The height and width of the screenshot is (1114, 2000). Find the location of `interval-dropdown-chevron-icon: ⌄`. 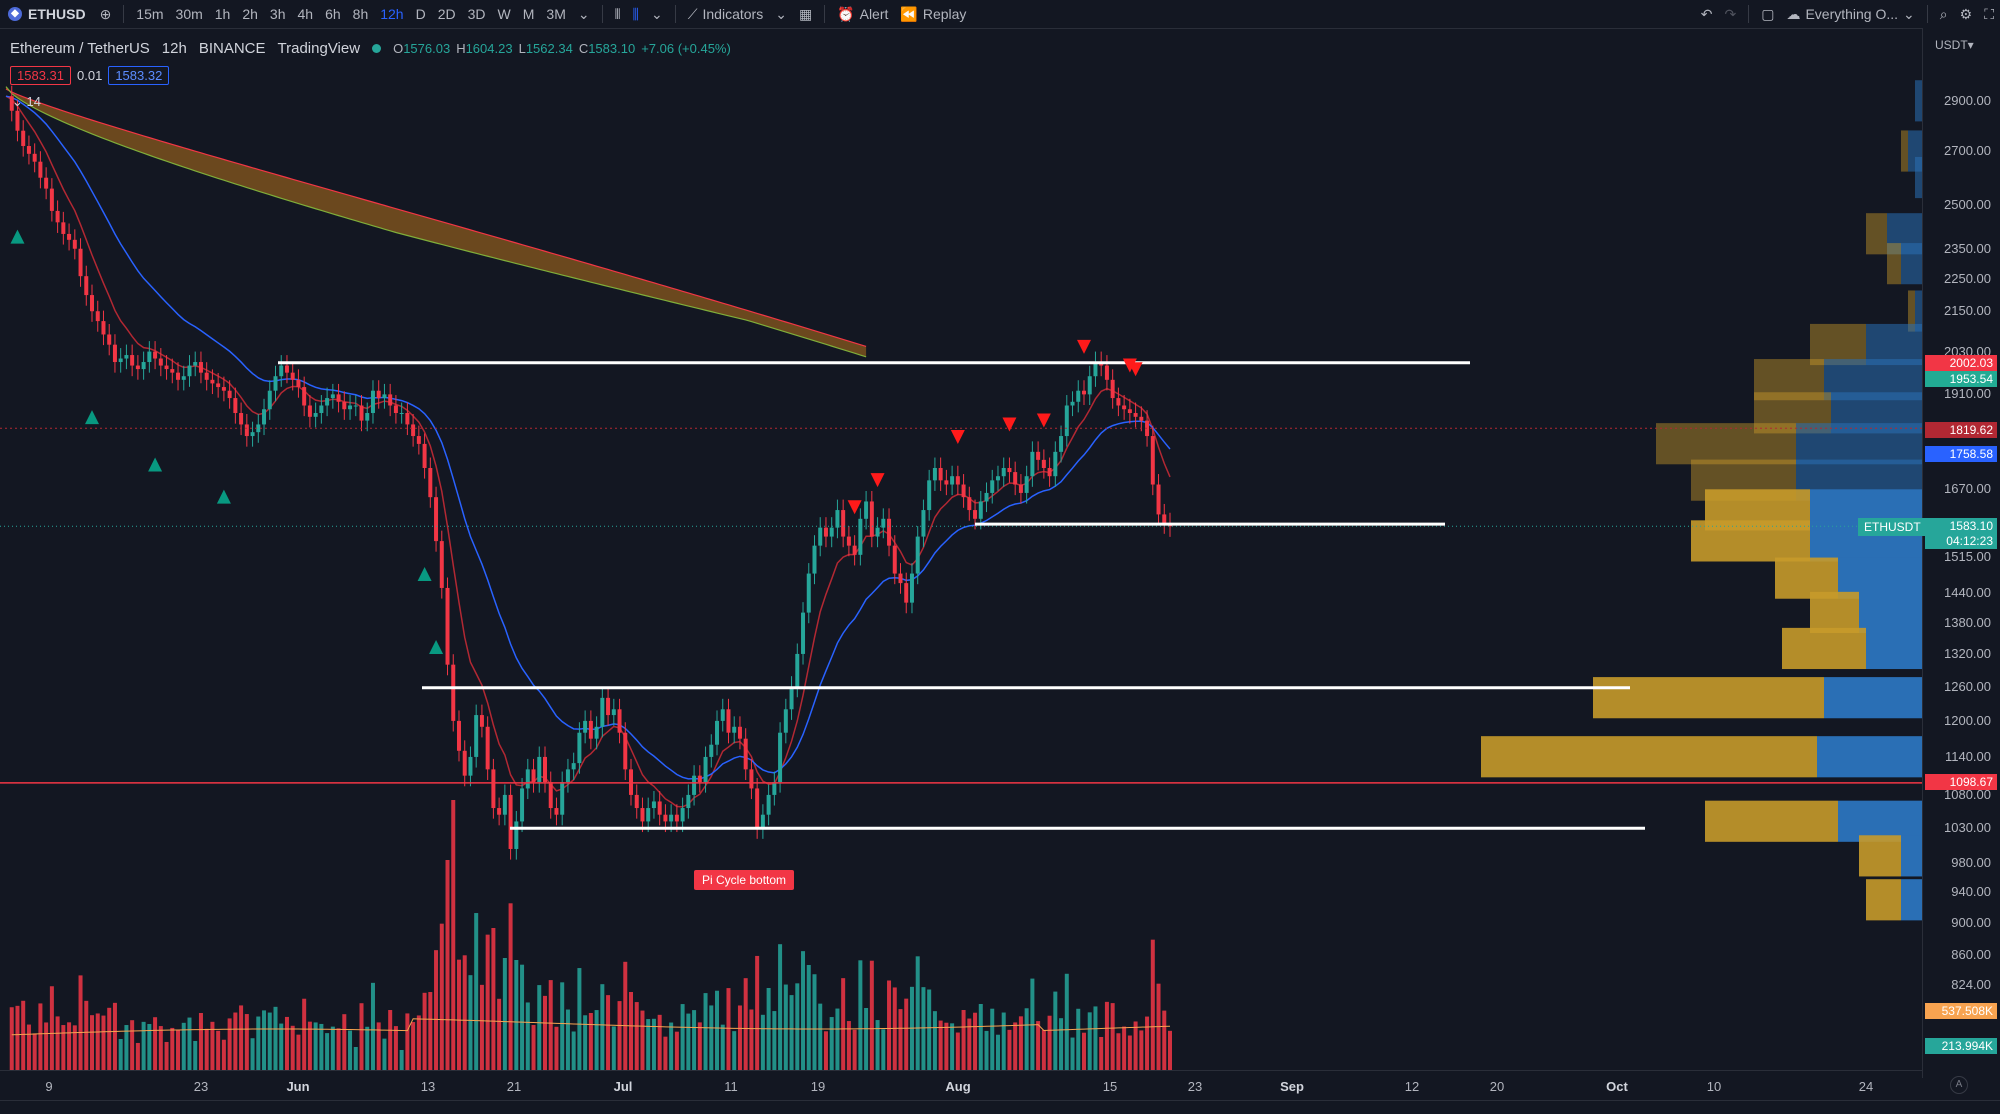

interval-dropdown-chevron-icon: ⌄ is located at coordinates (583, 13).